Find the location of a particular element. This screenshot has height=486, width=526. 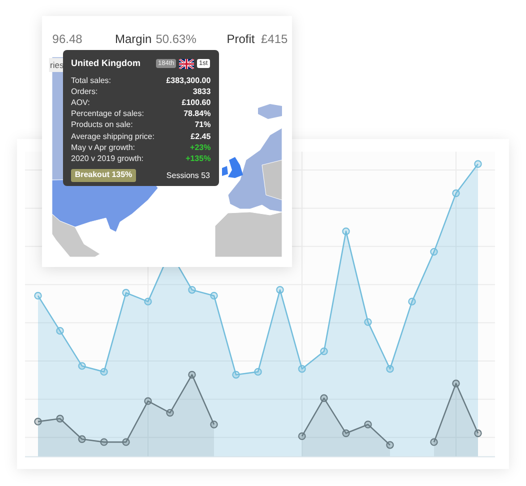

text: £100.60 is located at coordinates (196, 102).